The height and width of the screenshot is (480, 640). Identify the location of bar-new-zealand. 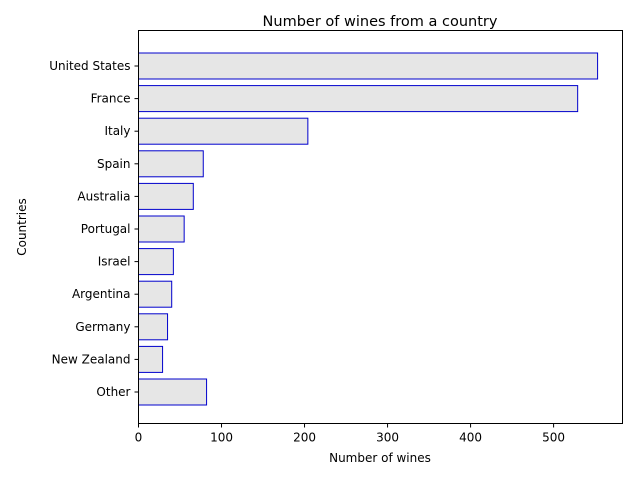
(151, 359).